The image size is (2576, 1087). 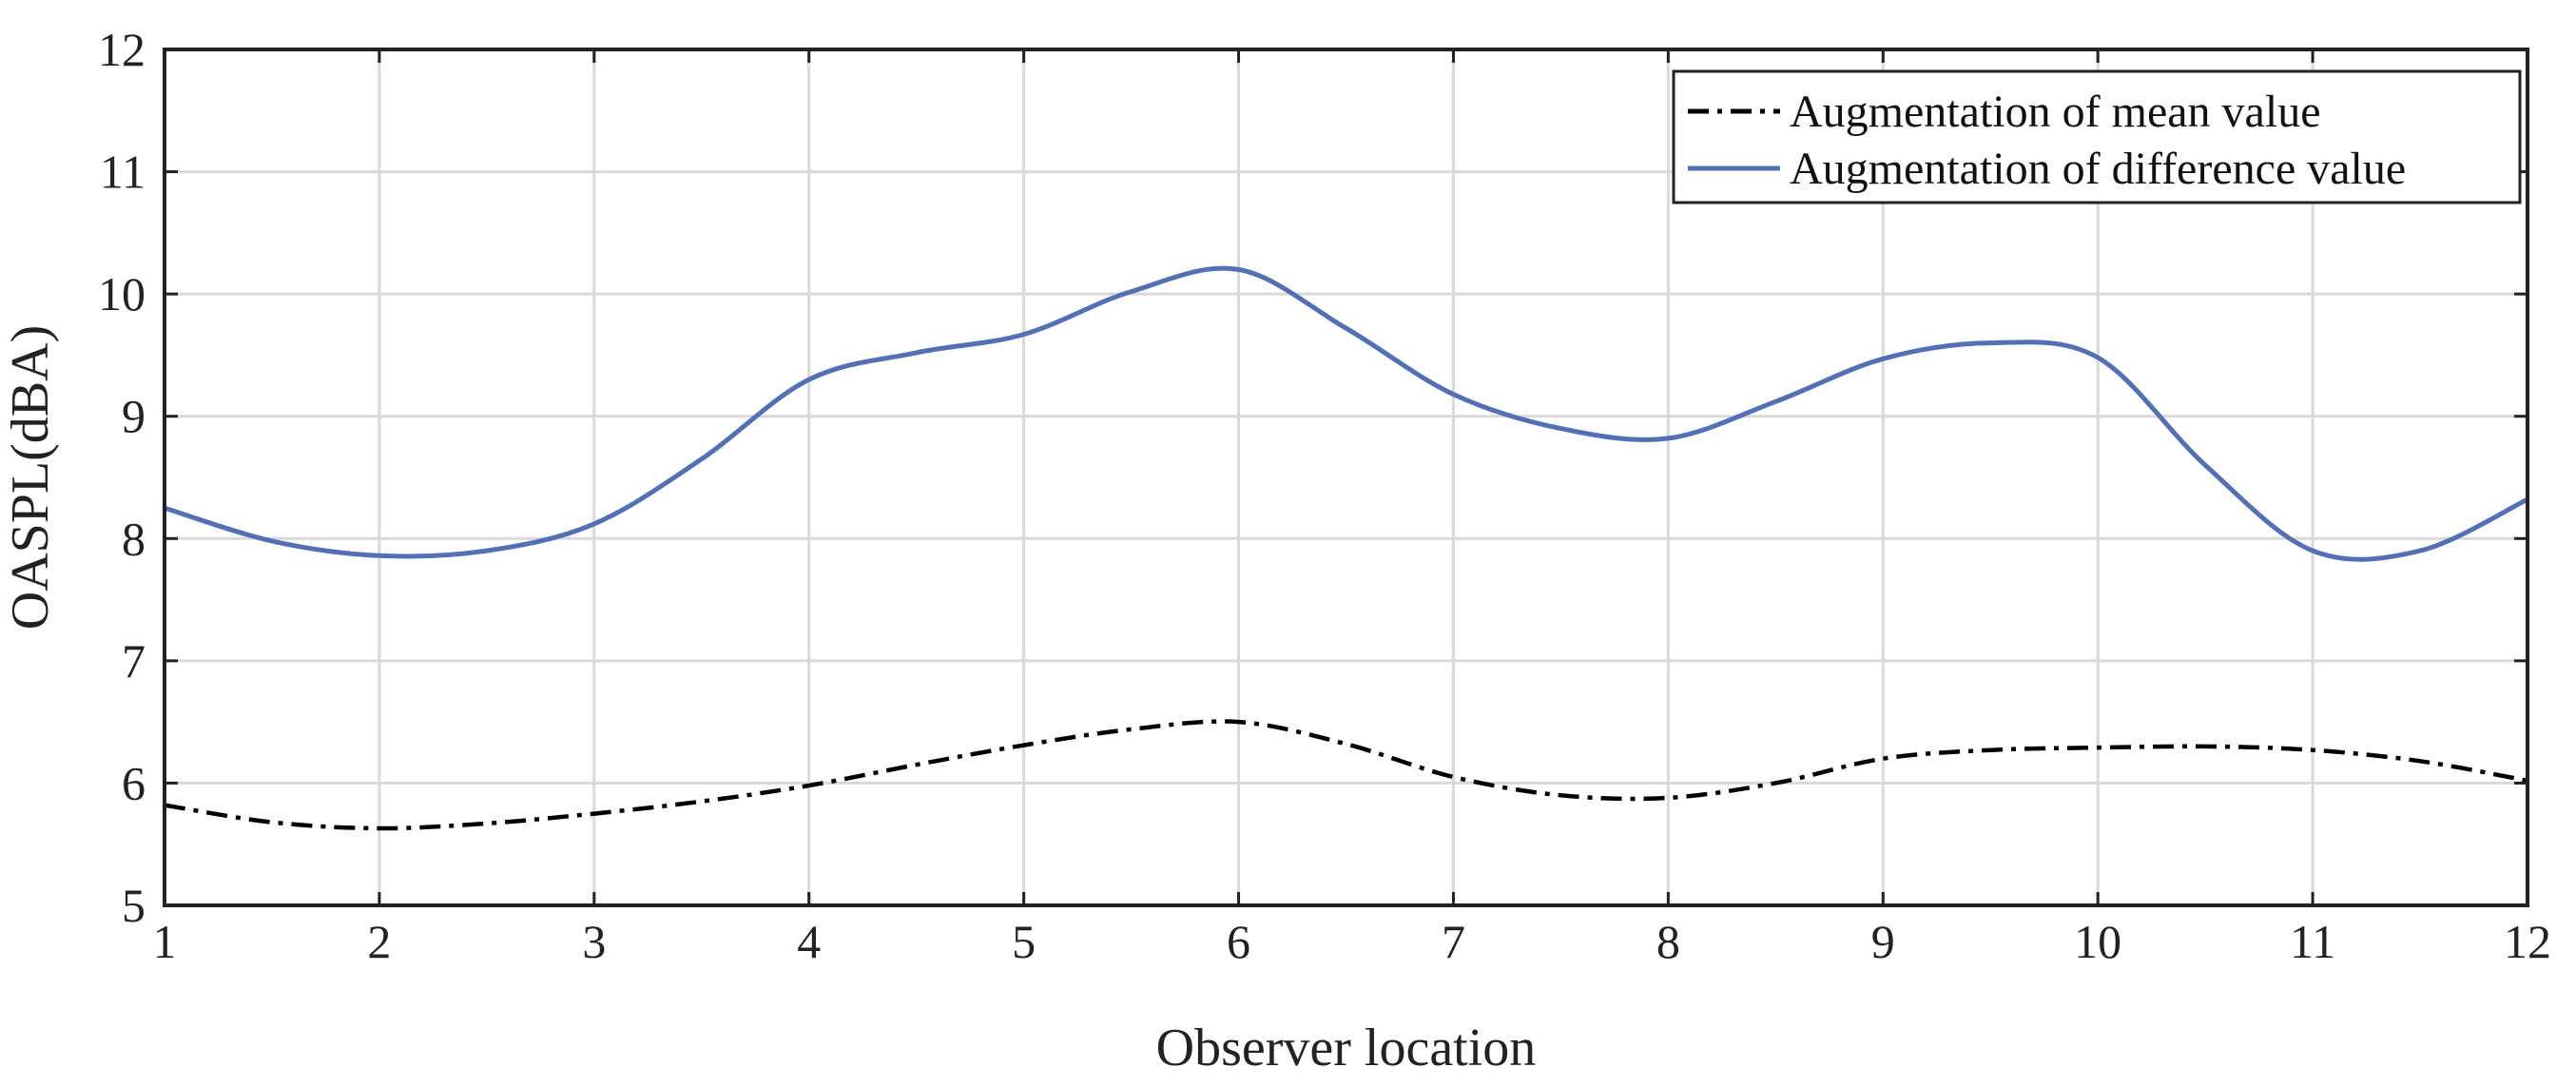 What do you see at coordinates (133, 417) in the screenshot?
I see `y-tick-label: 9` at bounding box center [133, 417].